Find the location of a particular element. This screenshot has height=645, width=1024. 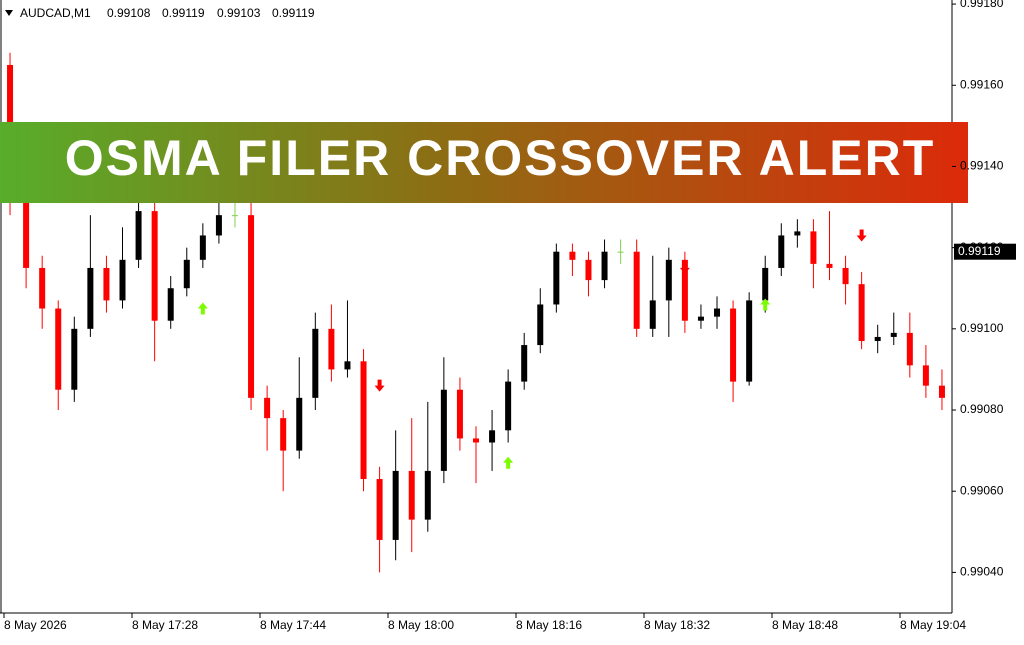

y-tick-label: 0.99060 is located at coordinates (982, 490).